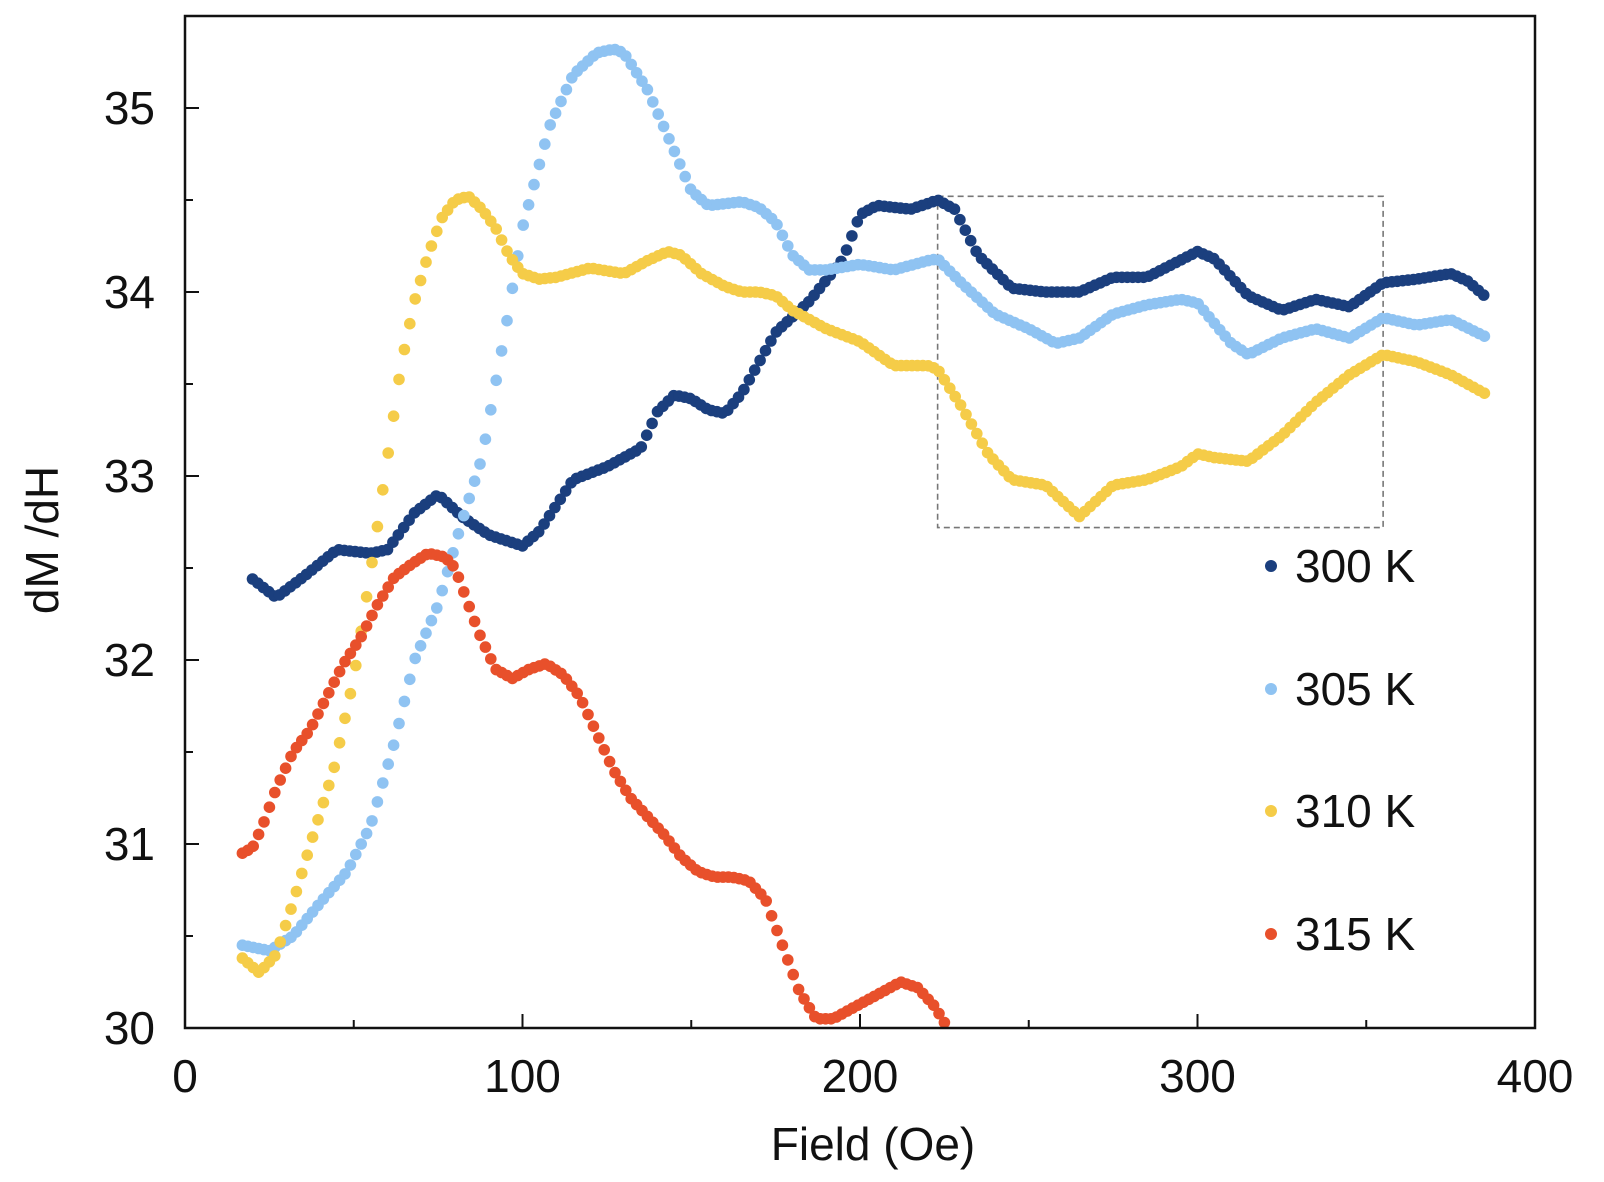  What do you see at coordinates (1340, 750) in the screenshot?
I see `legend: 300 K 305 K 310 K 315 K` at bounding box center [1340, 750].